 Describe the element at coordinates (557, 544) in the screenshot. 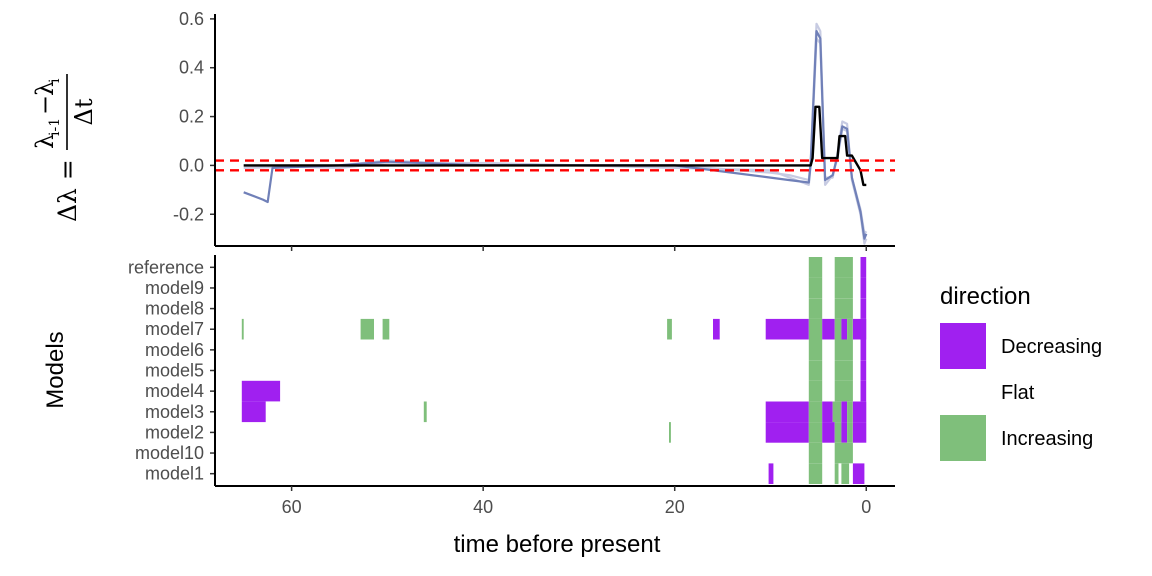

I see `x-axis-title: time before present` at that location.